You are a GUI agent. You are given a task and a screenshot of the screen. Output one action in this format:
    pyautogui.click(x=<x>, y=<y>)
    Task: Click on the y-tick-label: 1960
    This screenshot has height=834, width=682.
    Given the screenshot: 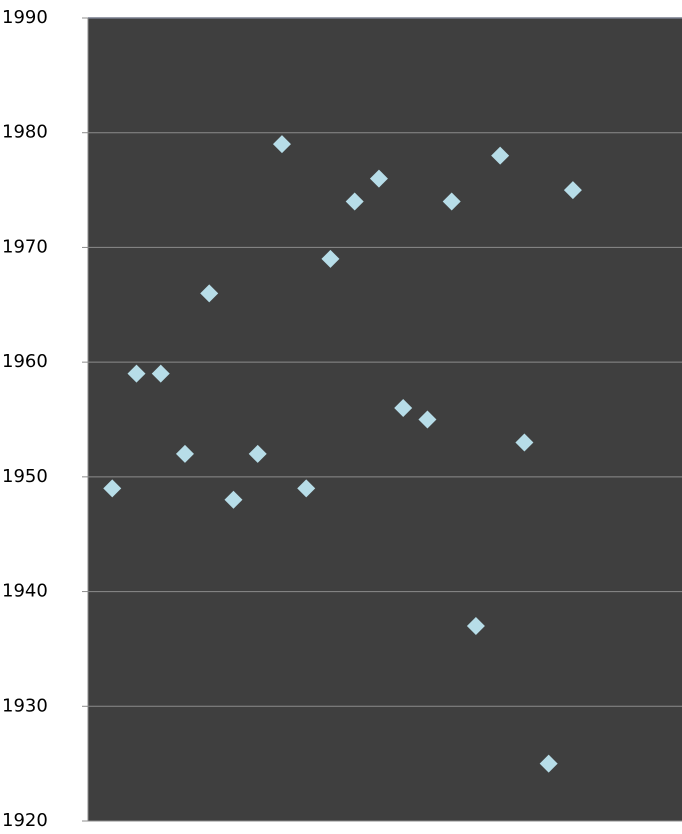 What is the action you would take?
    pyautogui.click(x=25, y=361)
    